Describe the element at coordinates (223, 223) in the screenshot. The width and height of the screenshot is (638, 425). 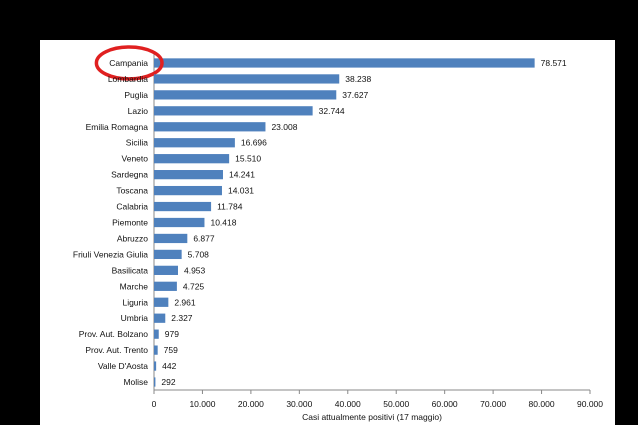
I see `value-label: 10.418` at that location.